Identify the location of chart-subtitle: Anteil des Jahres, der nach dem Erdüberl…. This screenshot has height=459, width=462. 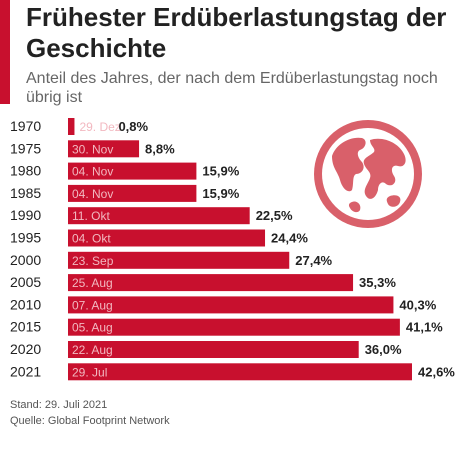
(232, 88).